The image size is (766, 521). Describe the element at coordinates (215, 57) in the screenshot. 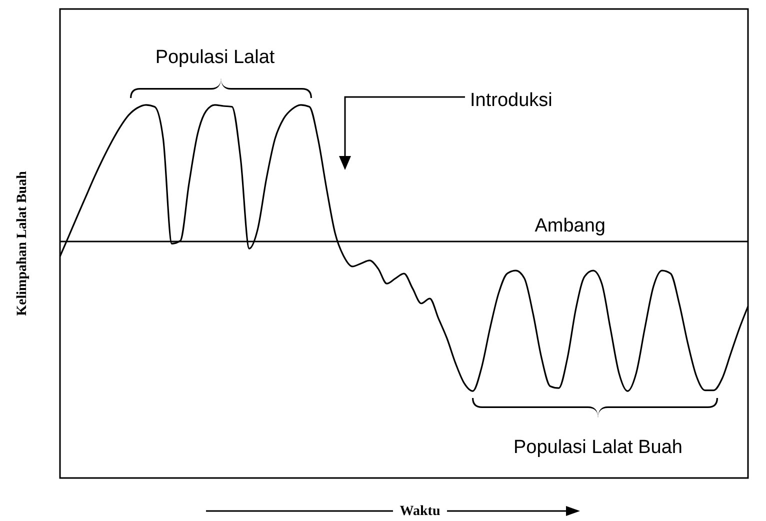

I see `text: Populasi Lalat` at that location.